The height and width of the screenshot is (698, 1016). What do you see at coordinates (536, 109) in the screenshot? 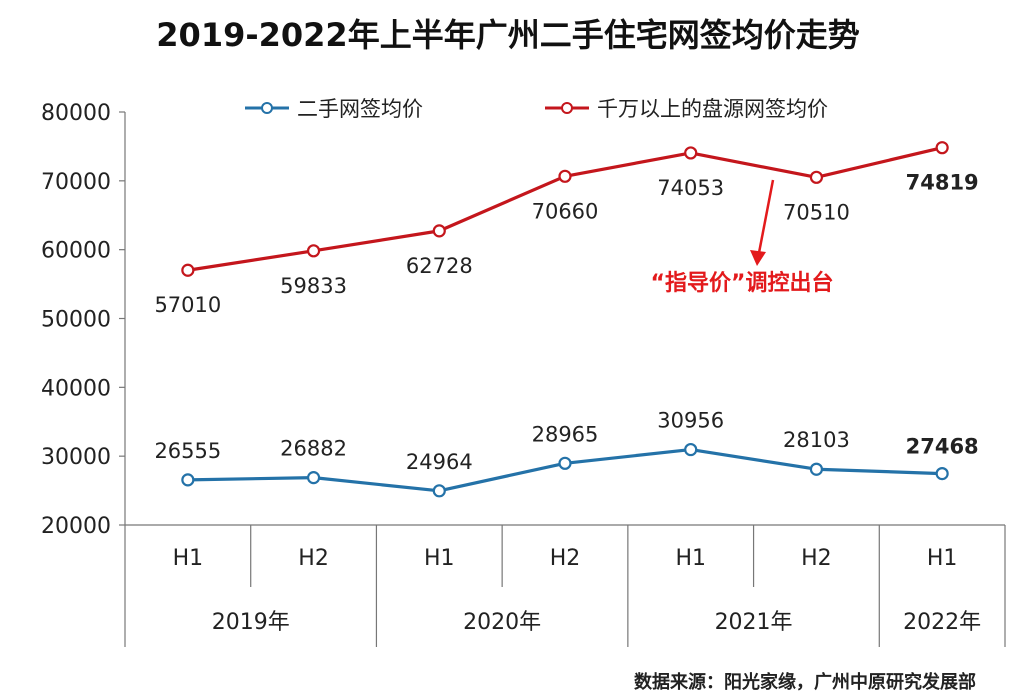
I see `legend: 二手网签均价 千万以上的盘源网签均价` at bounding box center [536, 109].